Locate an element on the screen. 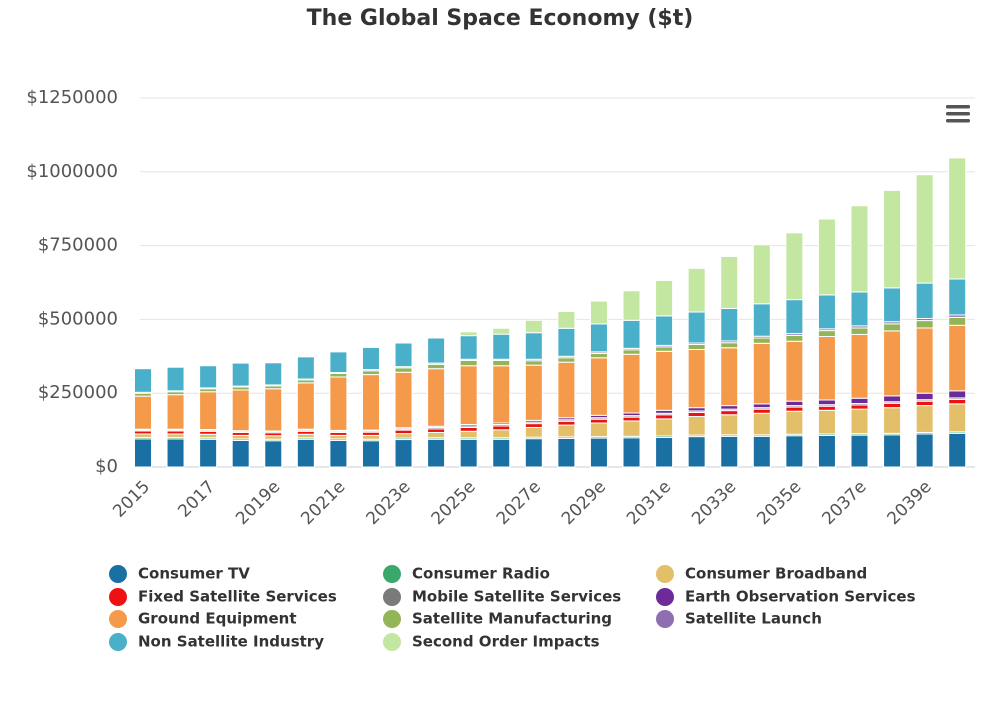 This screenshot has width=988, height=715. legend-label: Consumer Broadband is located at coordinates (776, 574).